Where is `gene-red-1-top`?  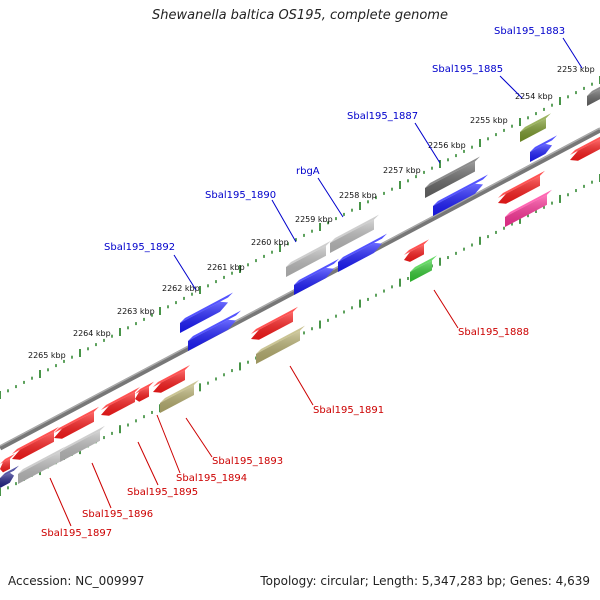
gene-red-1-top is located at coordinates (521, 184).